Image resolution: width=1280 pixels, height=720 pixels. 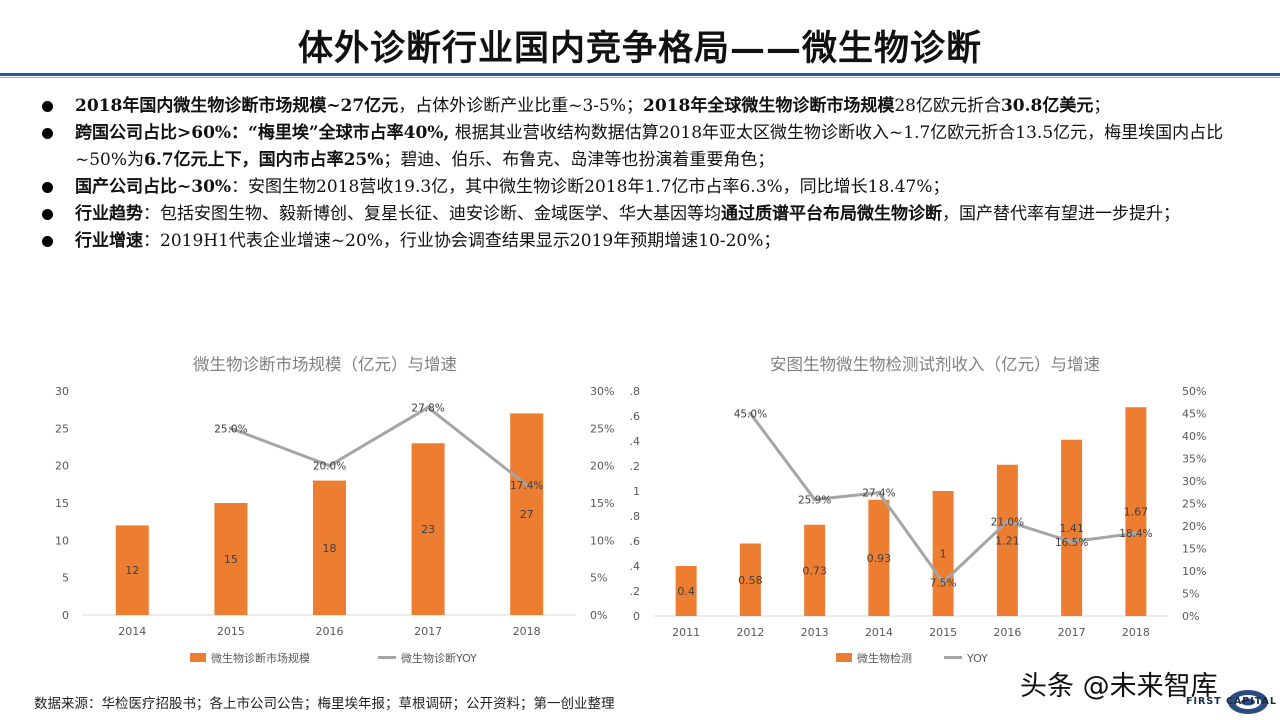 I want to click on y-tick-label: 1.2, so click(x=635, y=466).